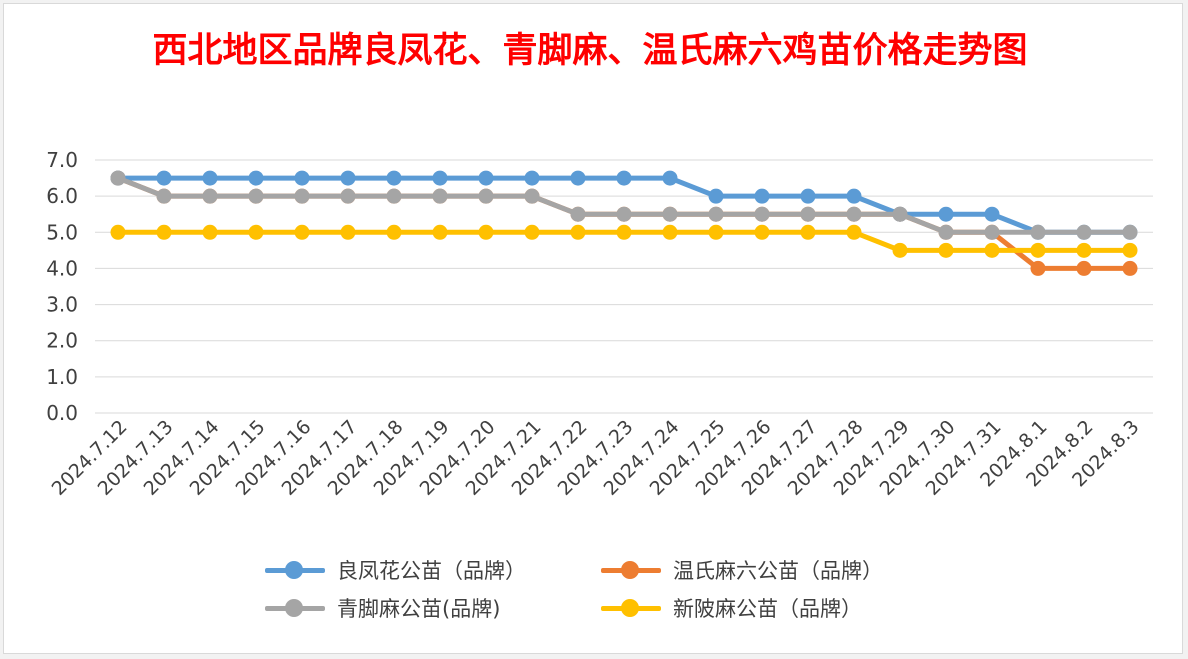 The height and width of the screenshot is (659, 1188). What do you see at coordinates (767, 609) in the screenshot?
I see `legend-label: 新陂麻公苗（品牌）` at bounding box center [767, 609].